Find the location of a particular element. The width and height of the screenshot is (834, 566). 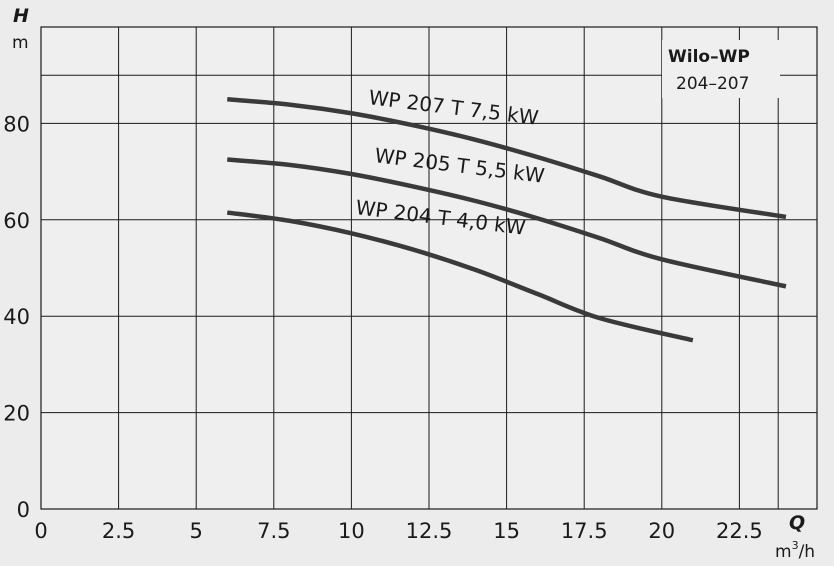

x-tick-label: 20 is located at coordinates (661, 531).